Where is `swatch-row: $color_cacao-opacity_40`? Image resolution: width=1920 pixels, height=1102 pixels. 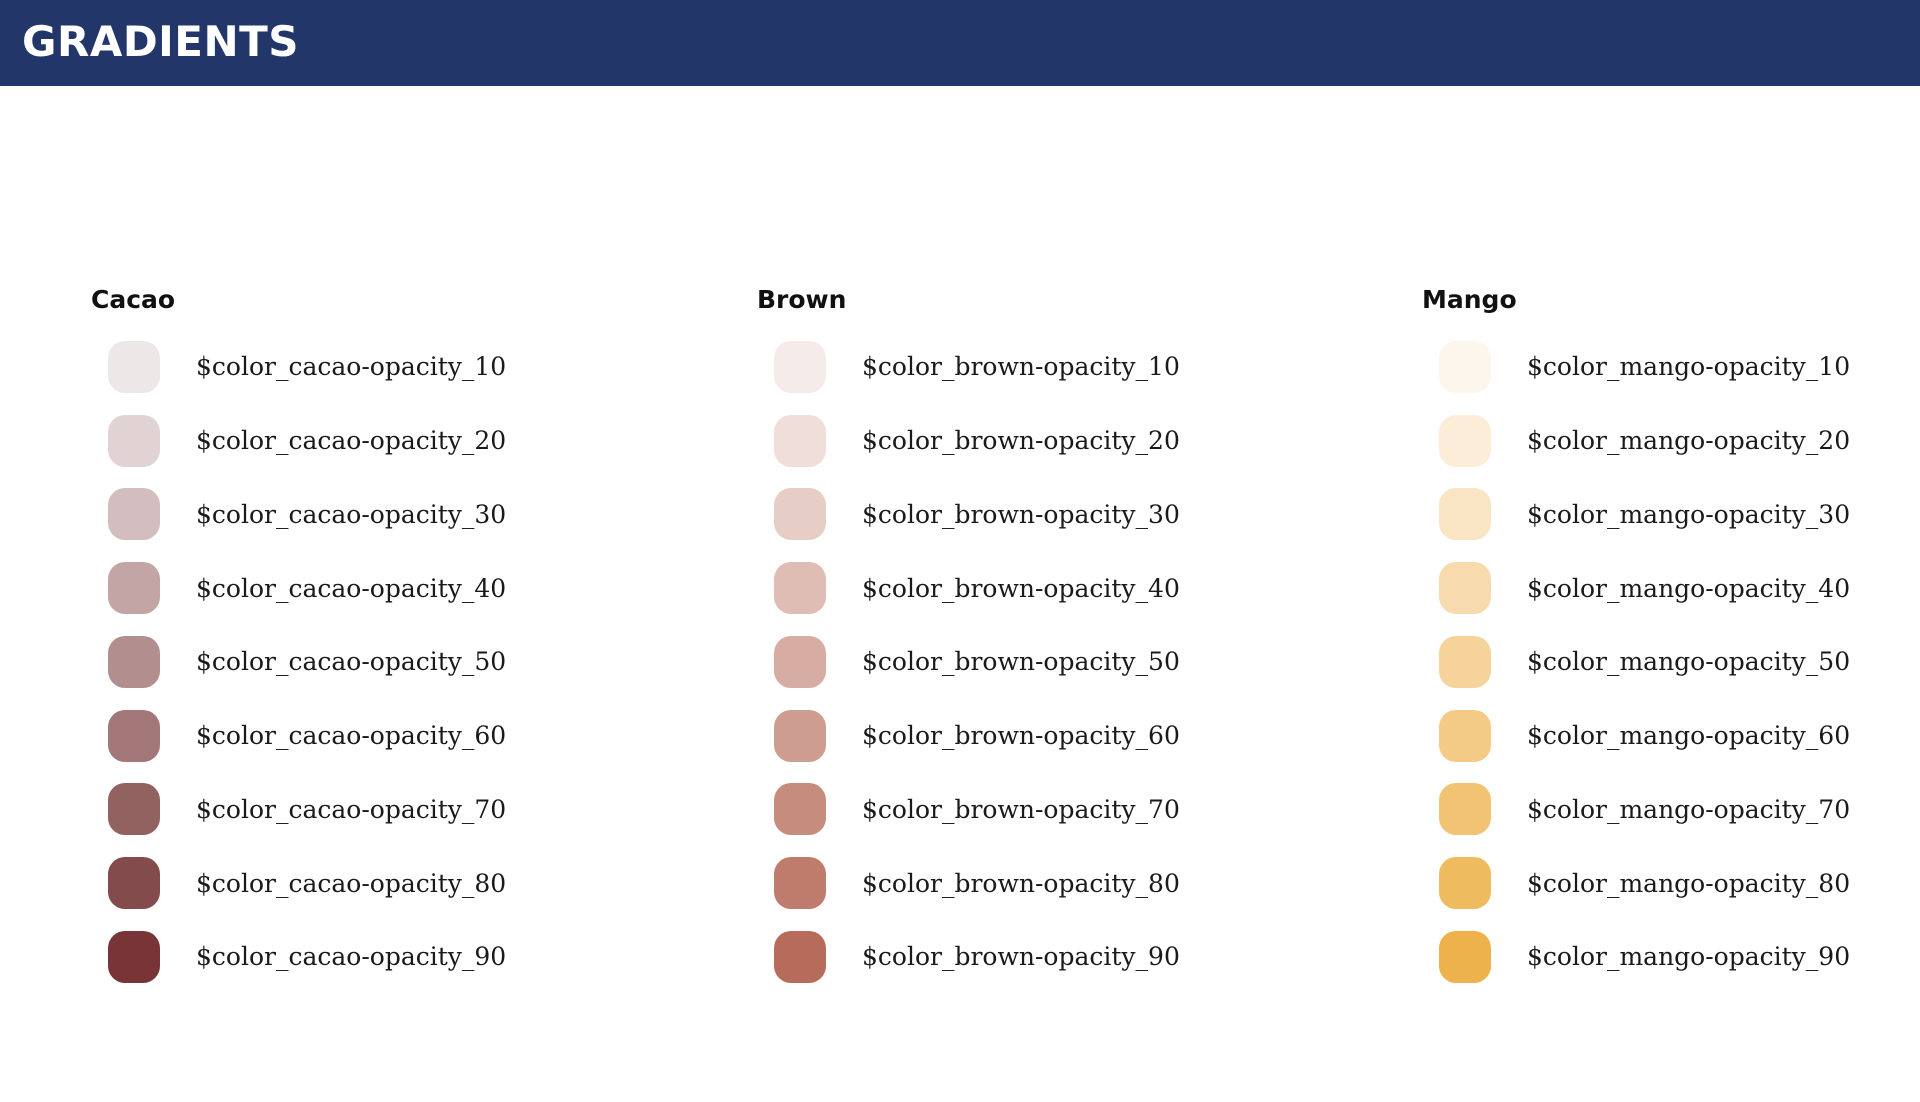 swatch-row: $color_cacao-opacity_40 is located at coordinates (298, 588).